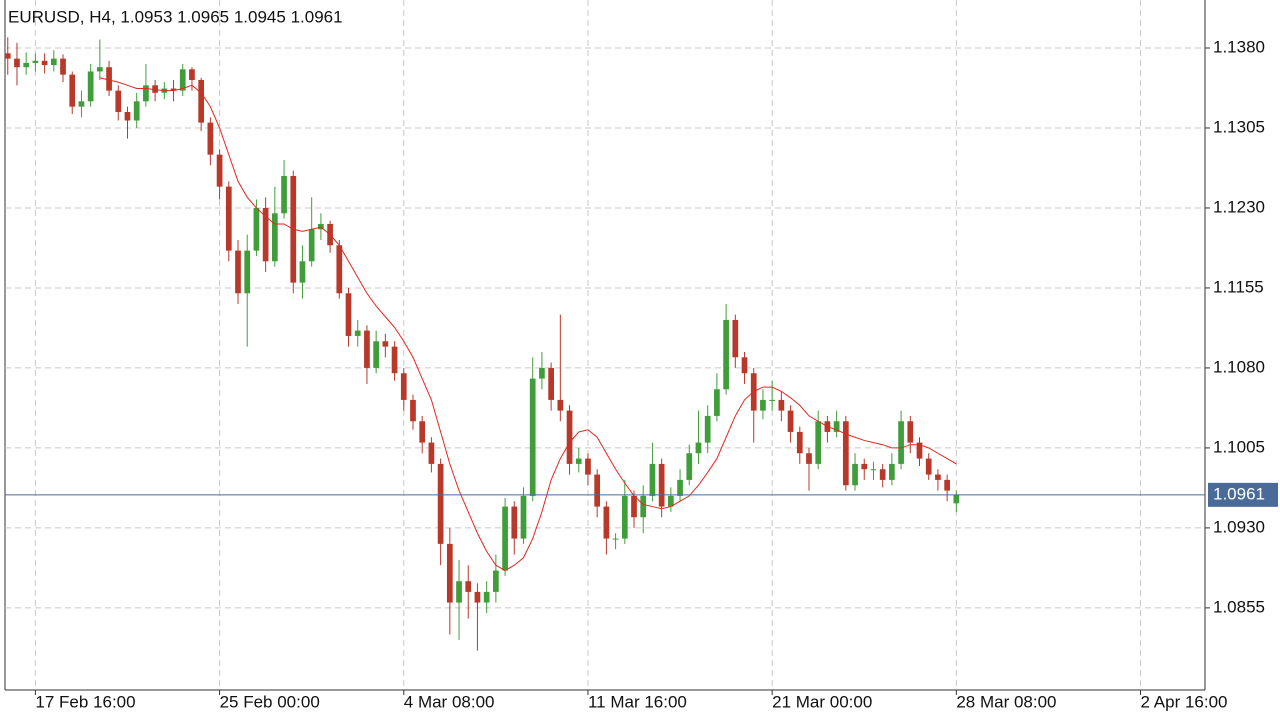 The width and height of the screenshot is (1280, 720). What do you see at coordinates (637, 701) in the screenshot?
I see `x-tick-label: 11 Mar 16:00` at bounding box center [637, 701].